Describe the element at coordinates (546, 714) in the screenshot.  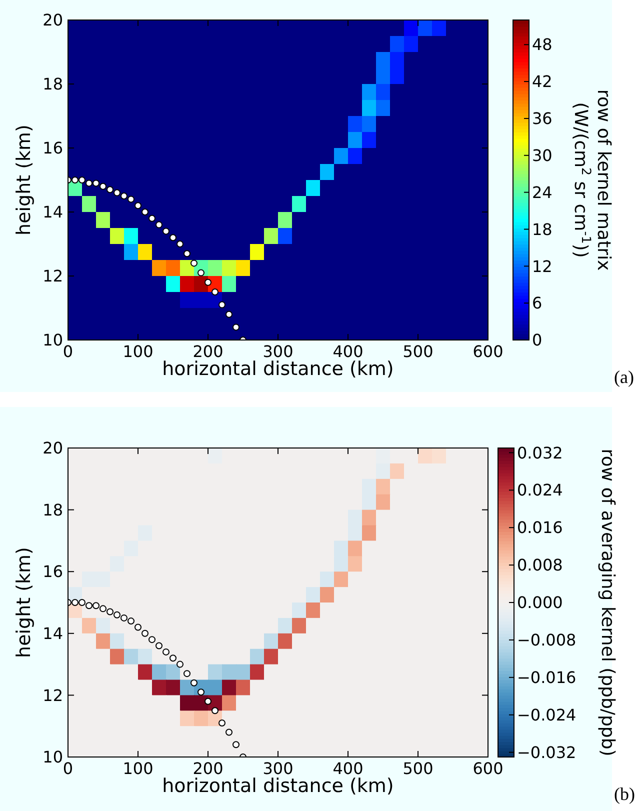
I see `color-bar-label: −0.024` at that location.